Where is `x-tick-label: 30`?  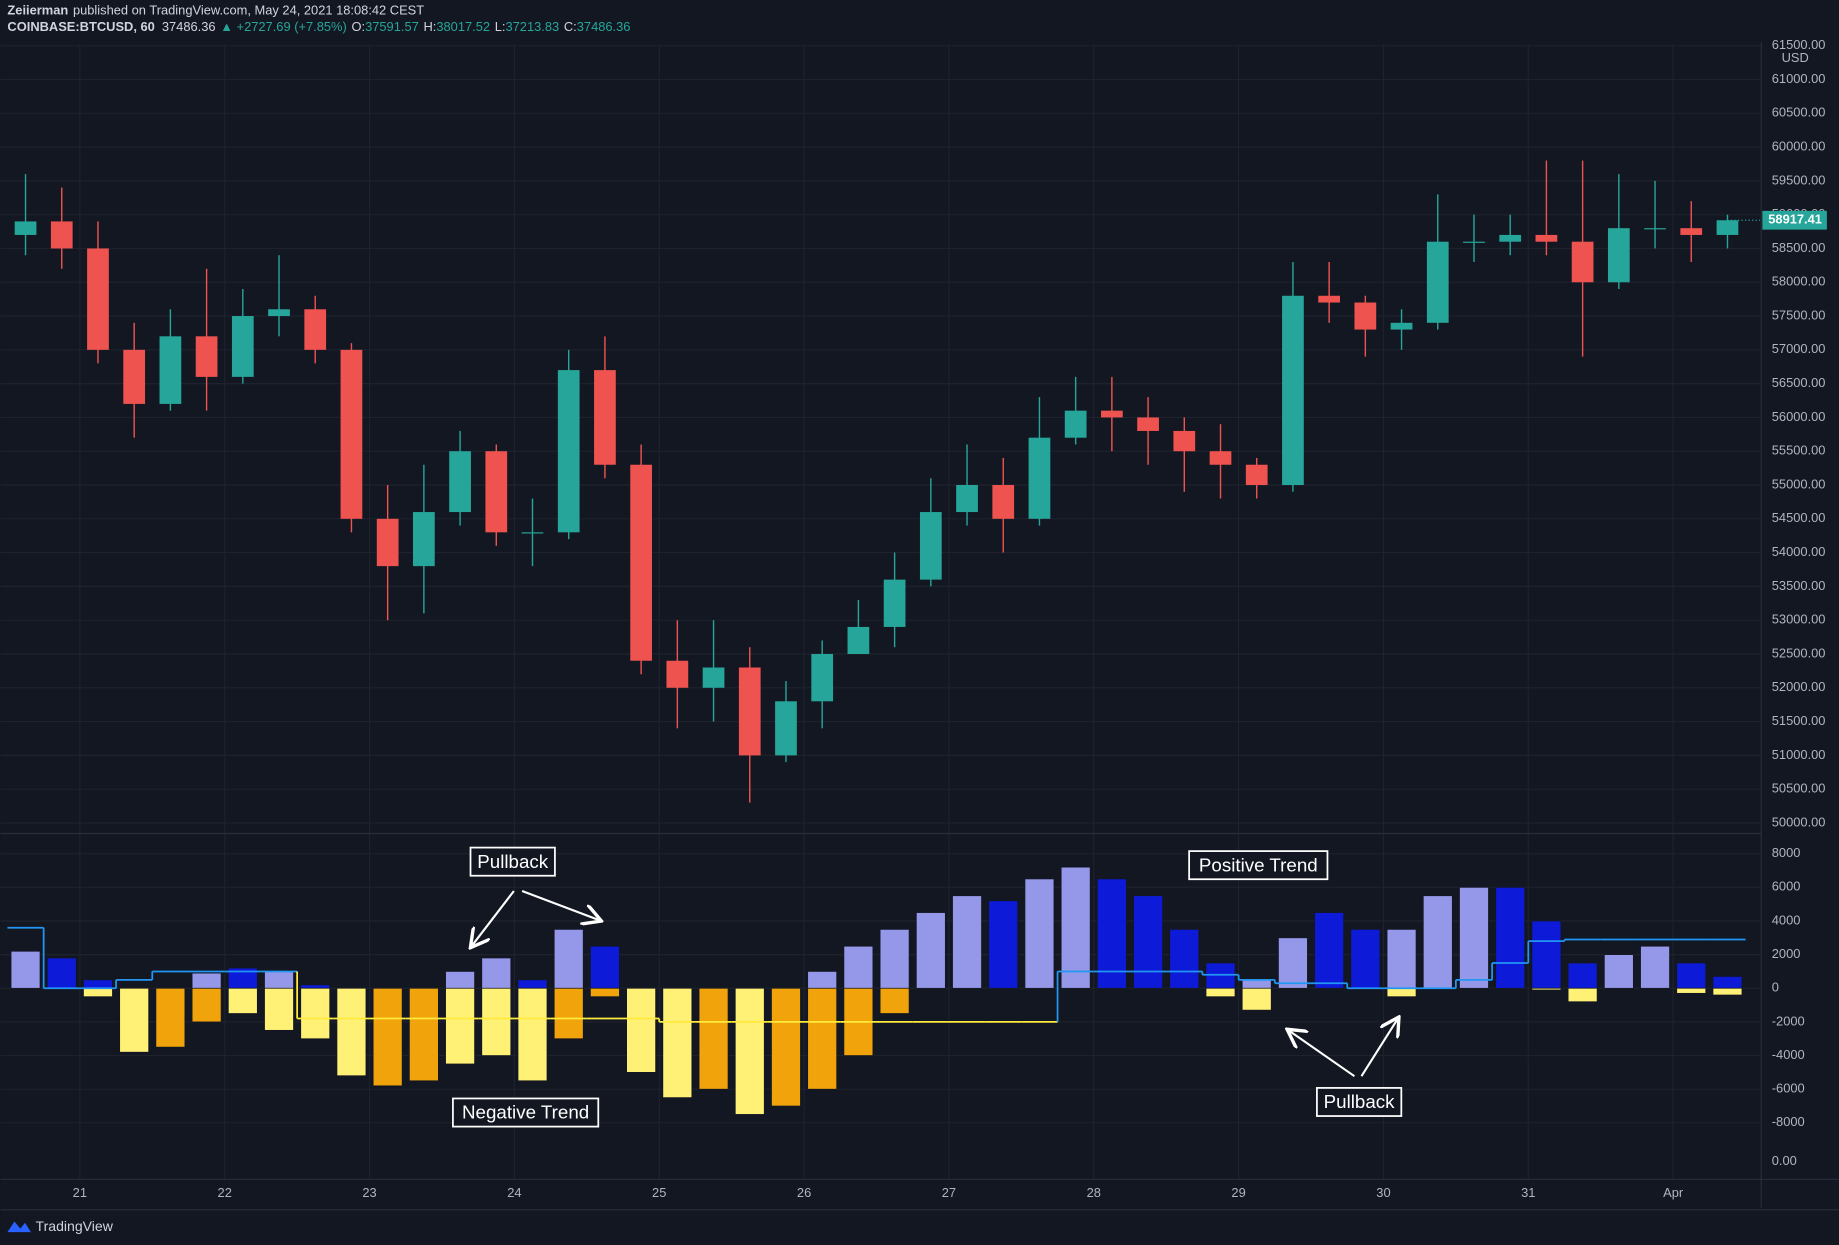
x-tick-label: 30 is located at coordinates (1383, 1192).